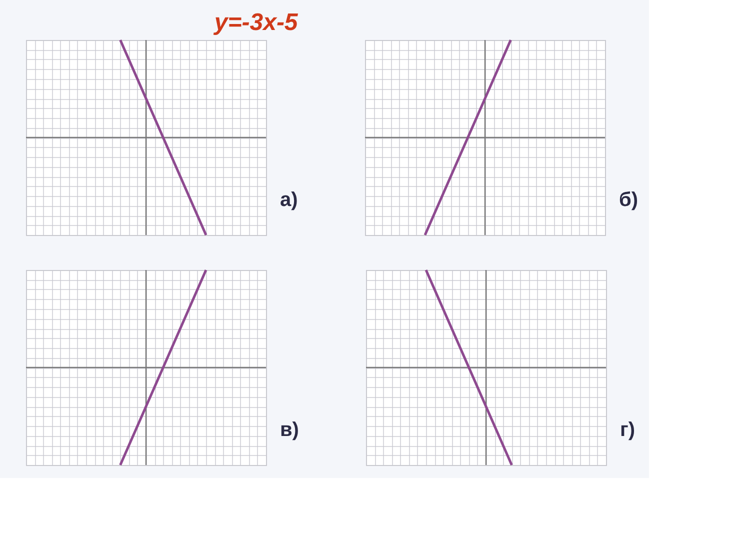 The image size is (737, 560). What do you see at coordinates (627, 429) in the screenshot?
I see `text: г)` at bounding box center [627, 429].